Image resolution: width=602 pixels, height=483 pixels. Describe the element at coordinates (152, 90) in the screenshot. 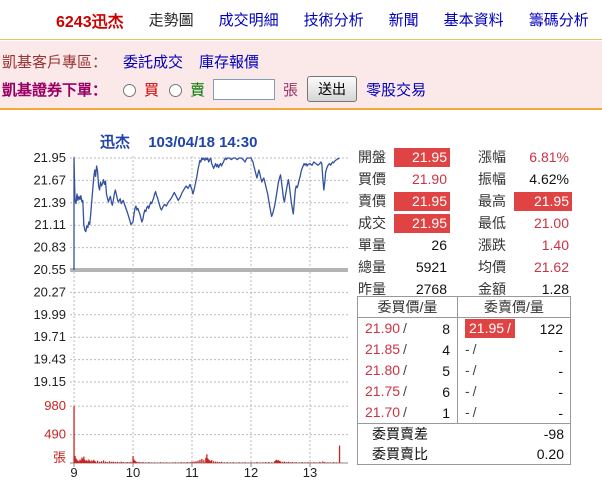

I see `buy-label: 買` at that location.